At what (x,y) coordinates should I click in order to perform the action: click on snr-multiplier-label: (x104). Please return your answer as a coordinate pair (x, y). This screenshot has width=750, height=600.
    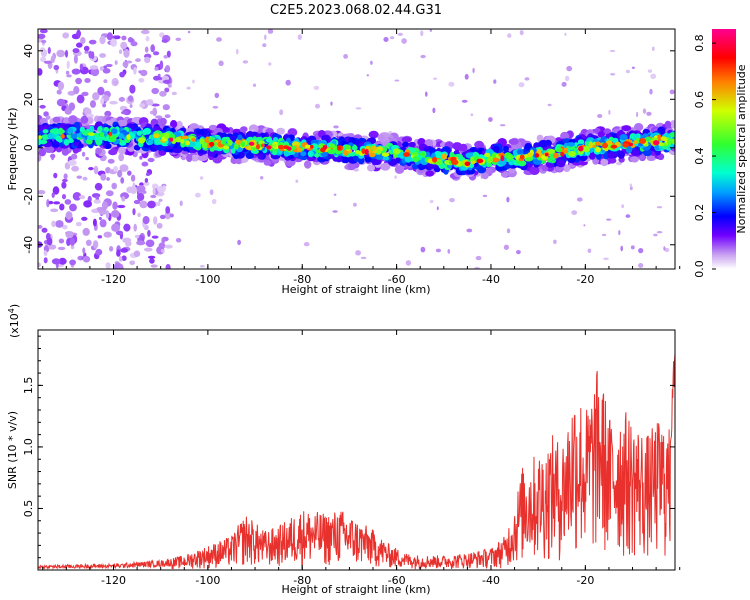
    Looking at the image, I should click on (14, 321).